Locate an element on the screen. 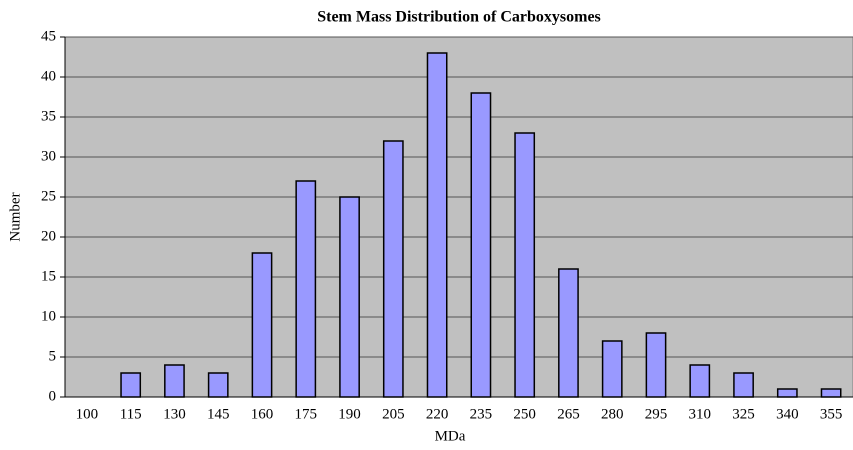 The height and width of the screenshot is (450, 853). y-tick-label: 35 is located at coordinates (48, 116).